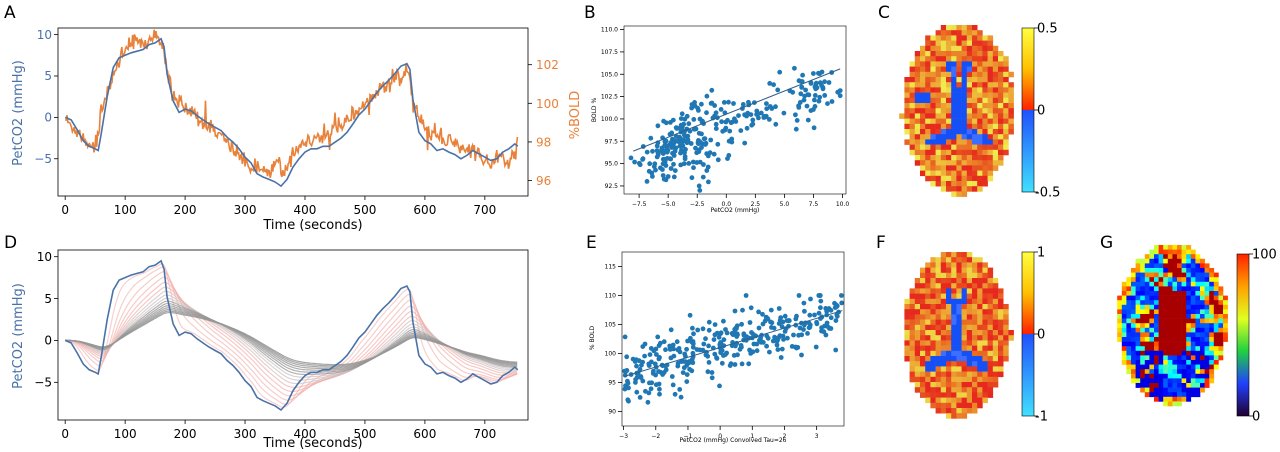  I want to click on petco2-series-line, so click(291, 335).